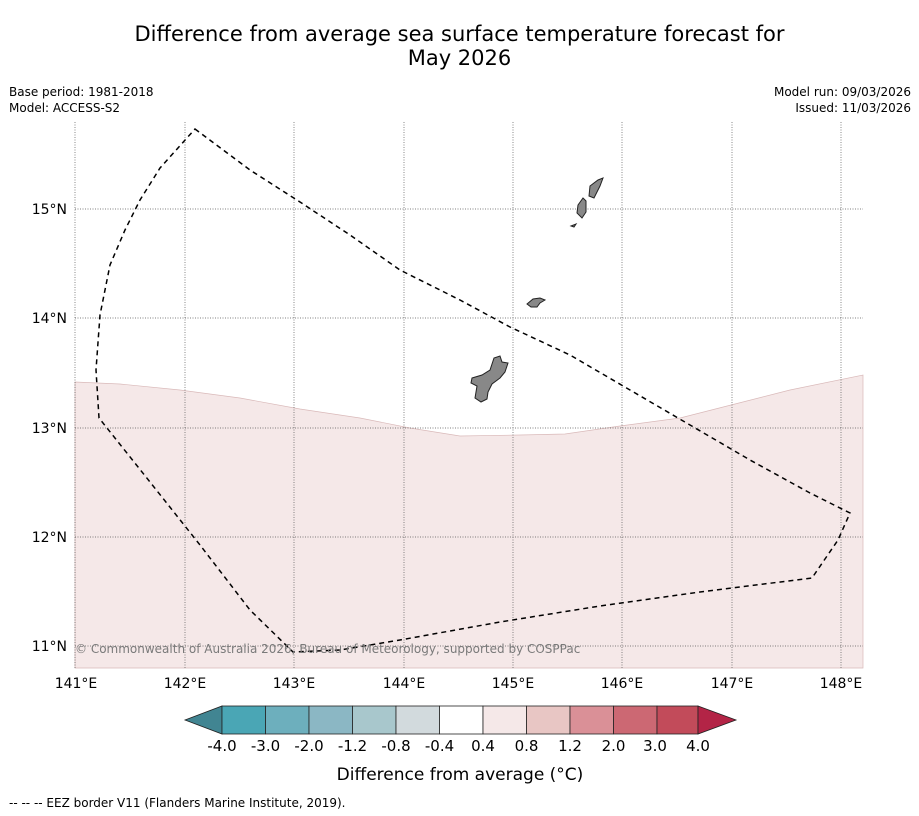 Image resolution: width=919 pixels, height=816 pixels. What do you see at coordinates (489, 379) in the screenshot?
I see `island-guam` at bounding box center [489, 379].